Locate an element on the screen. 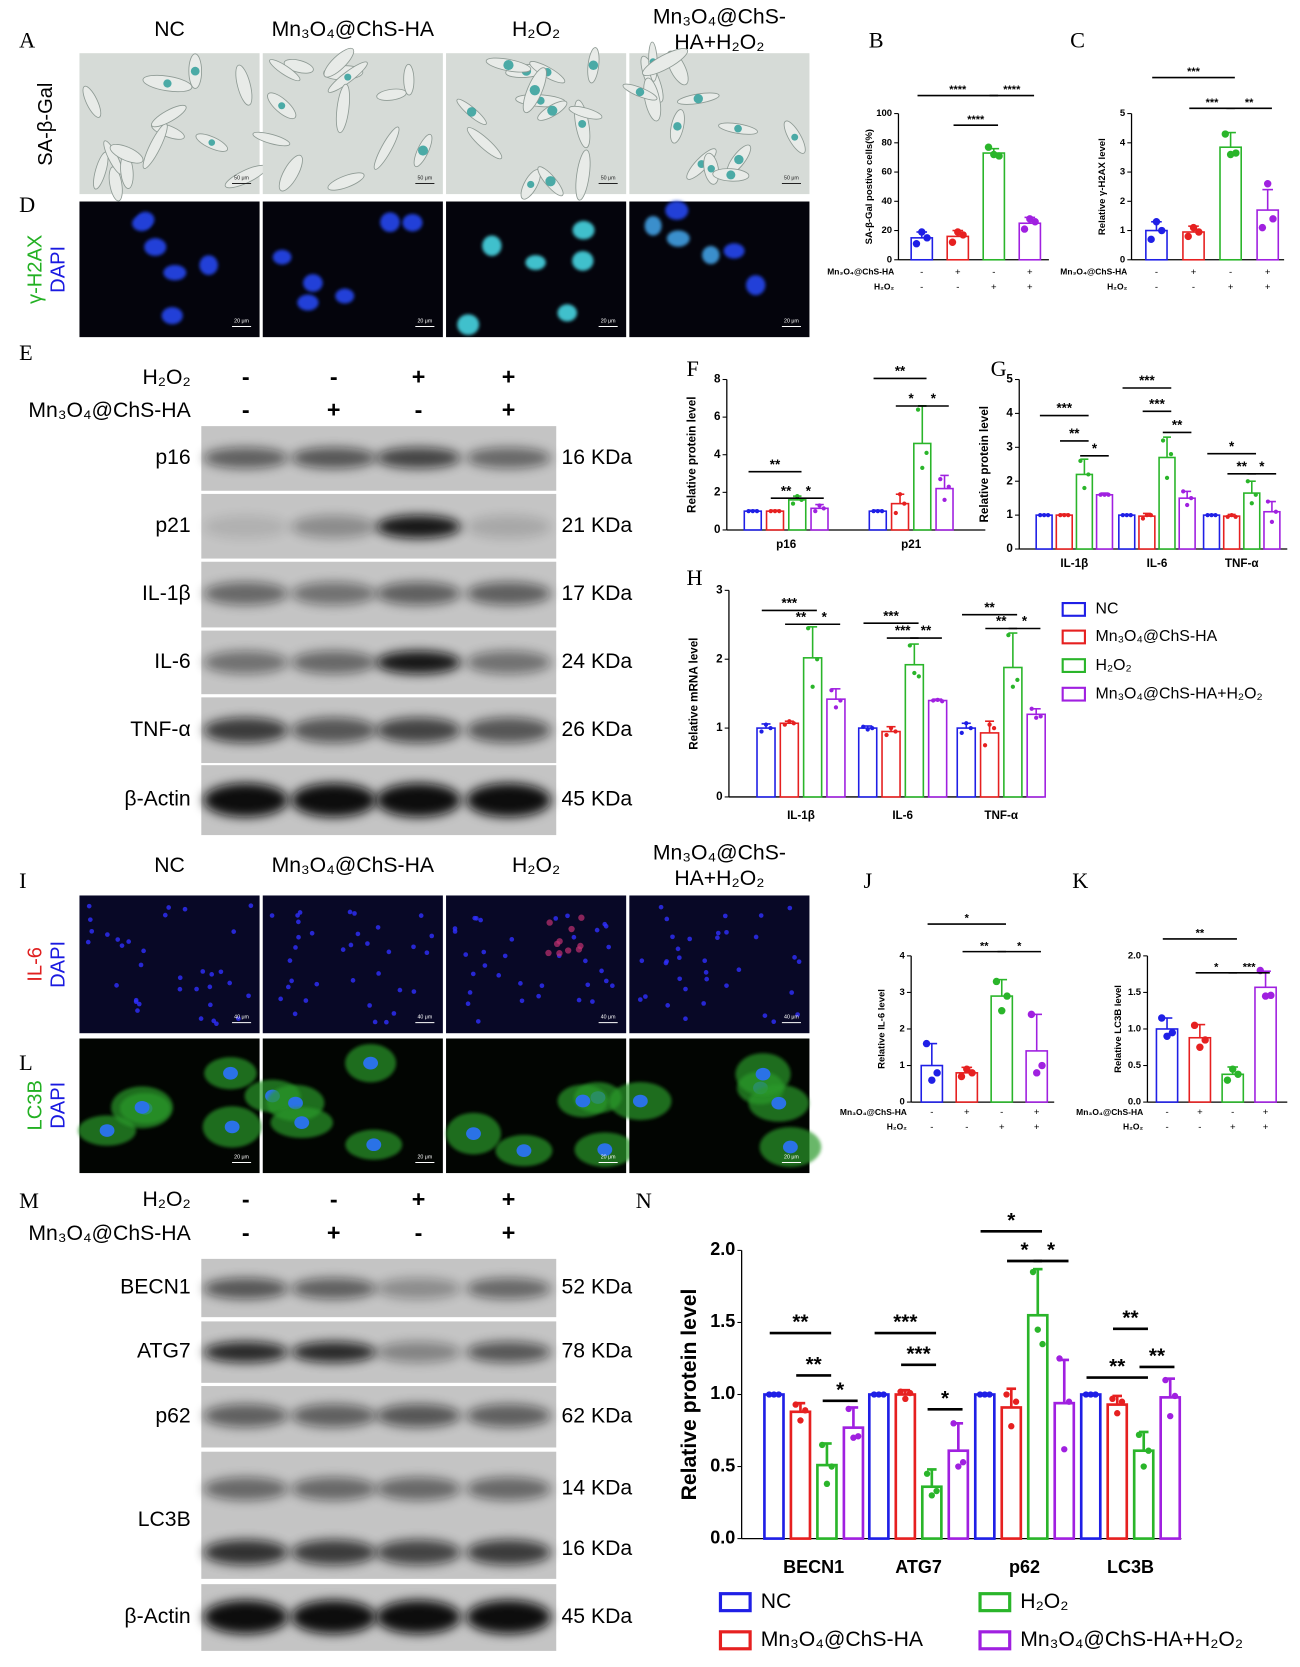 This screenshot has width=1300, height=1667. significance-label: ** is located at coordinates (1117, 1366).